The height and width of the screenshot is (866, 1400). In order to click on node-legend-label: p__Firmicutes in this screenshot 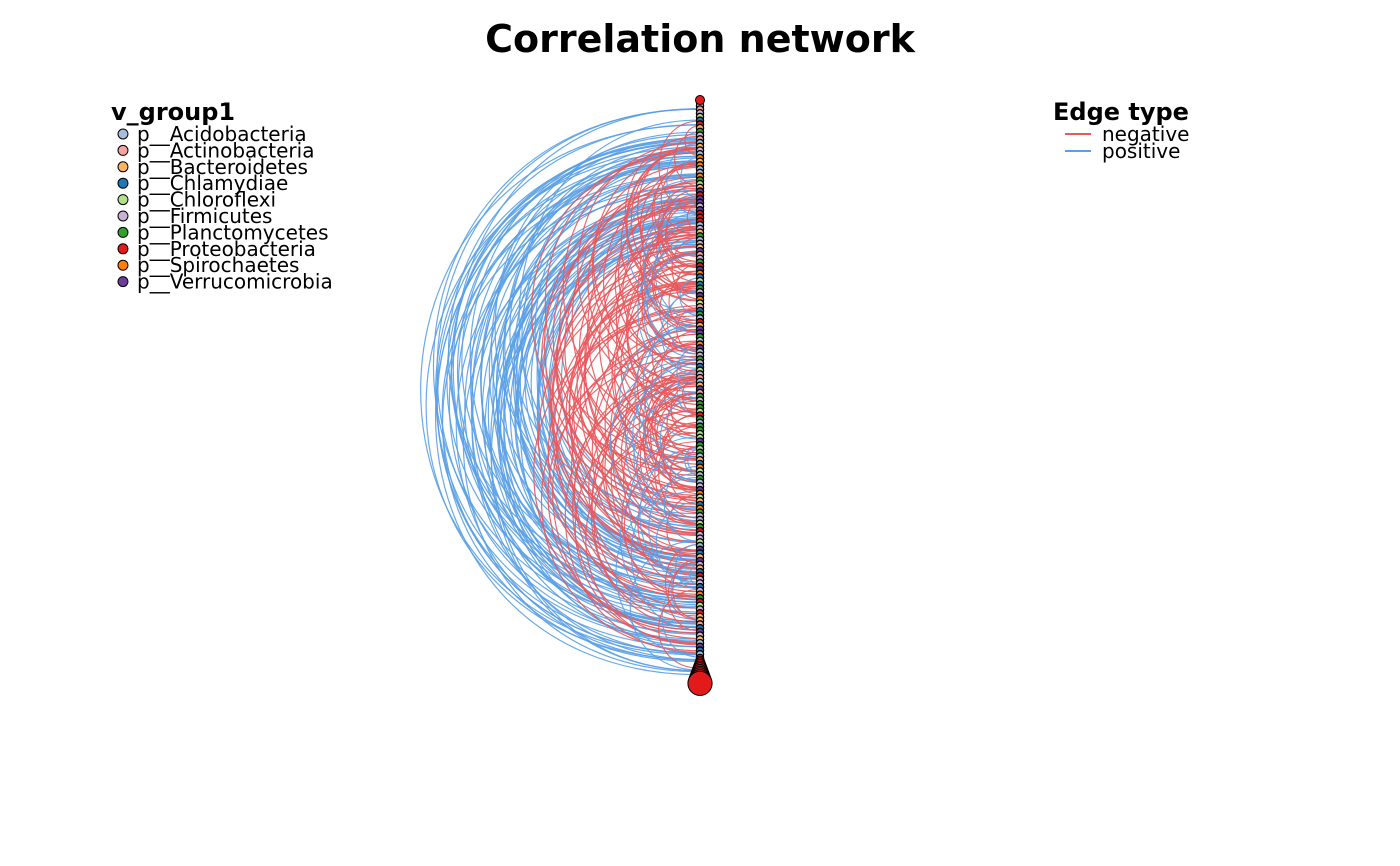, I will do `click(204, 216)`.